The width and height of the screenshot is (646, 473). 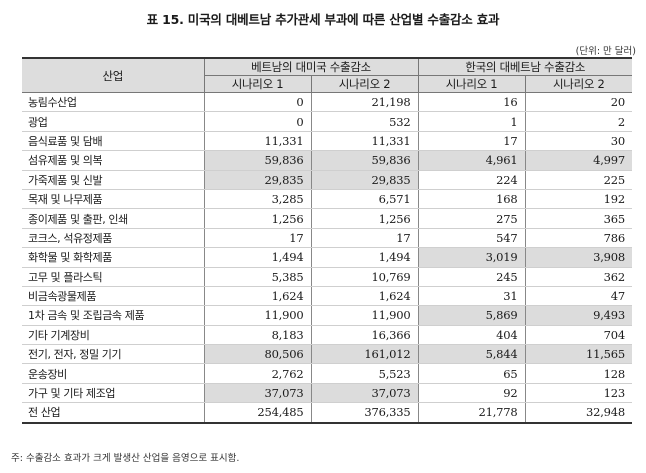 What do you see at coordinates (113, 180) in the screenshot?
I see `industry-name: 가죽제품 및 신발` at bounding box center [113, 180].